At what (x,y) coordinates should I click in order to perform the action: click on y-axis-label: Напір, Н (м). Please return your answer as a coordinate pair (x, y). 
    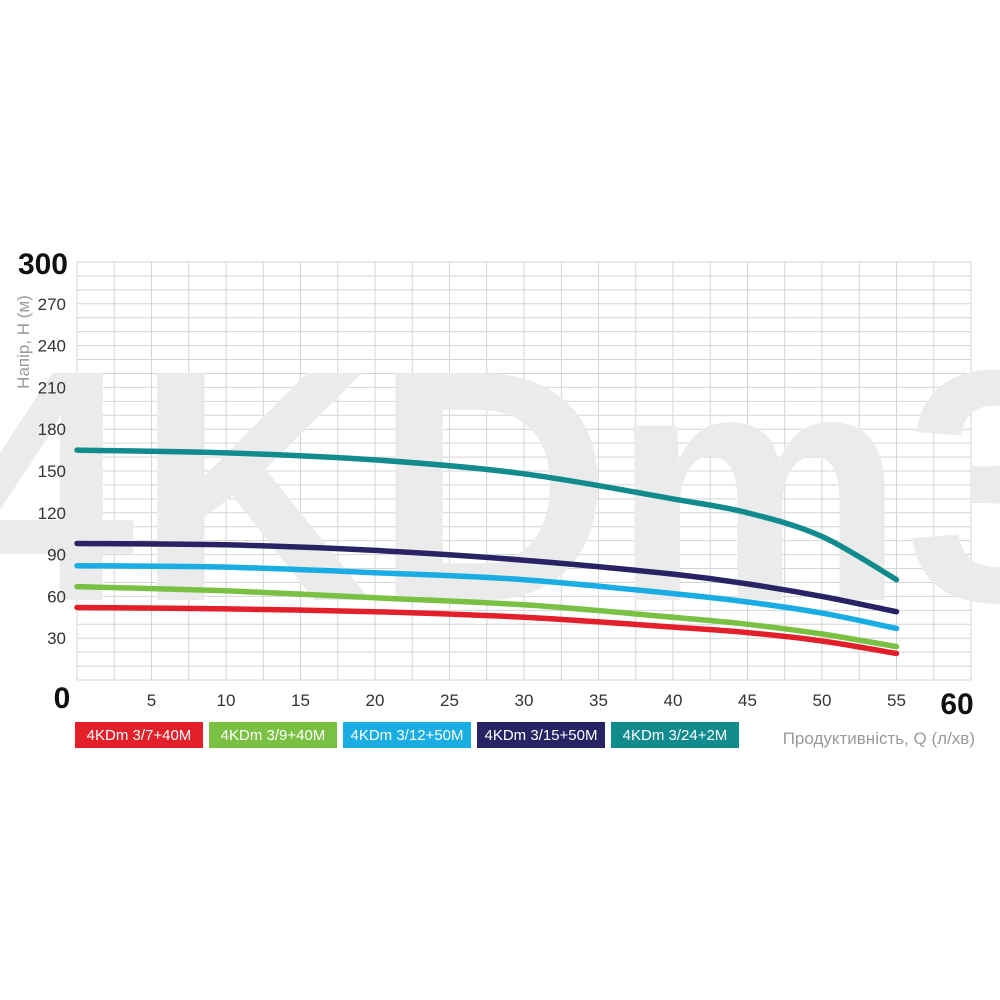
    Looking at the image, I should click on (23, 342).